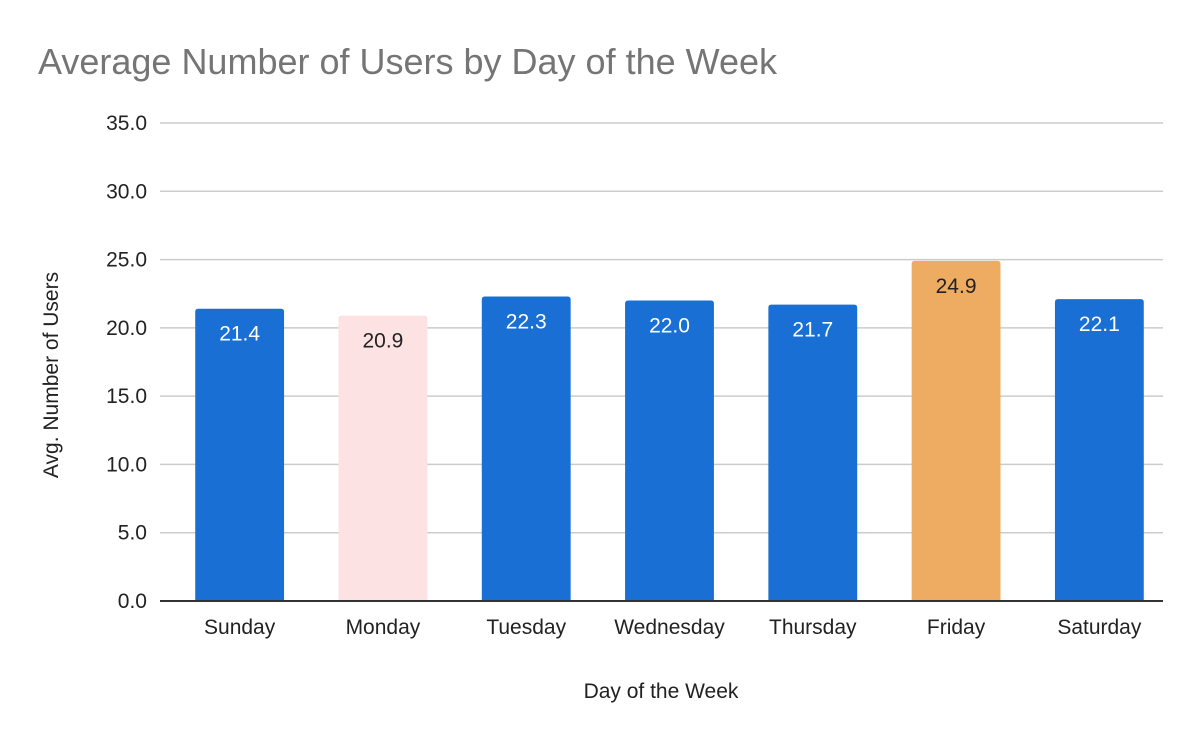 The image size is (1200, 742). Describe the element at coordinates (51, 375) in the screenshot. I see `y-axis-title: Avg. Number of Users` at that location.